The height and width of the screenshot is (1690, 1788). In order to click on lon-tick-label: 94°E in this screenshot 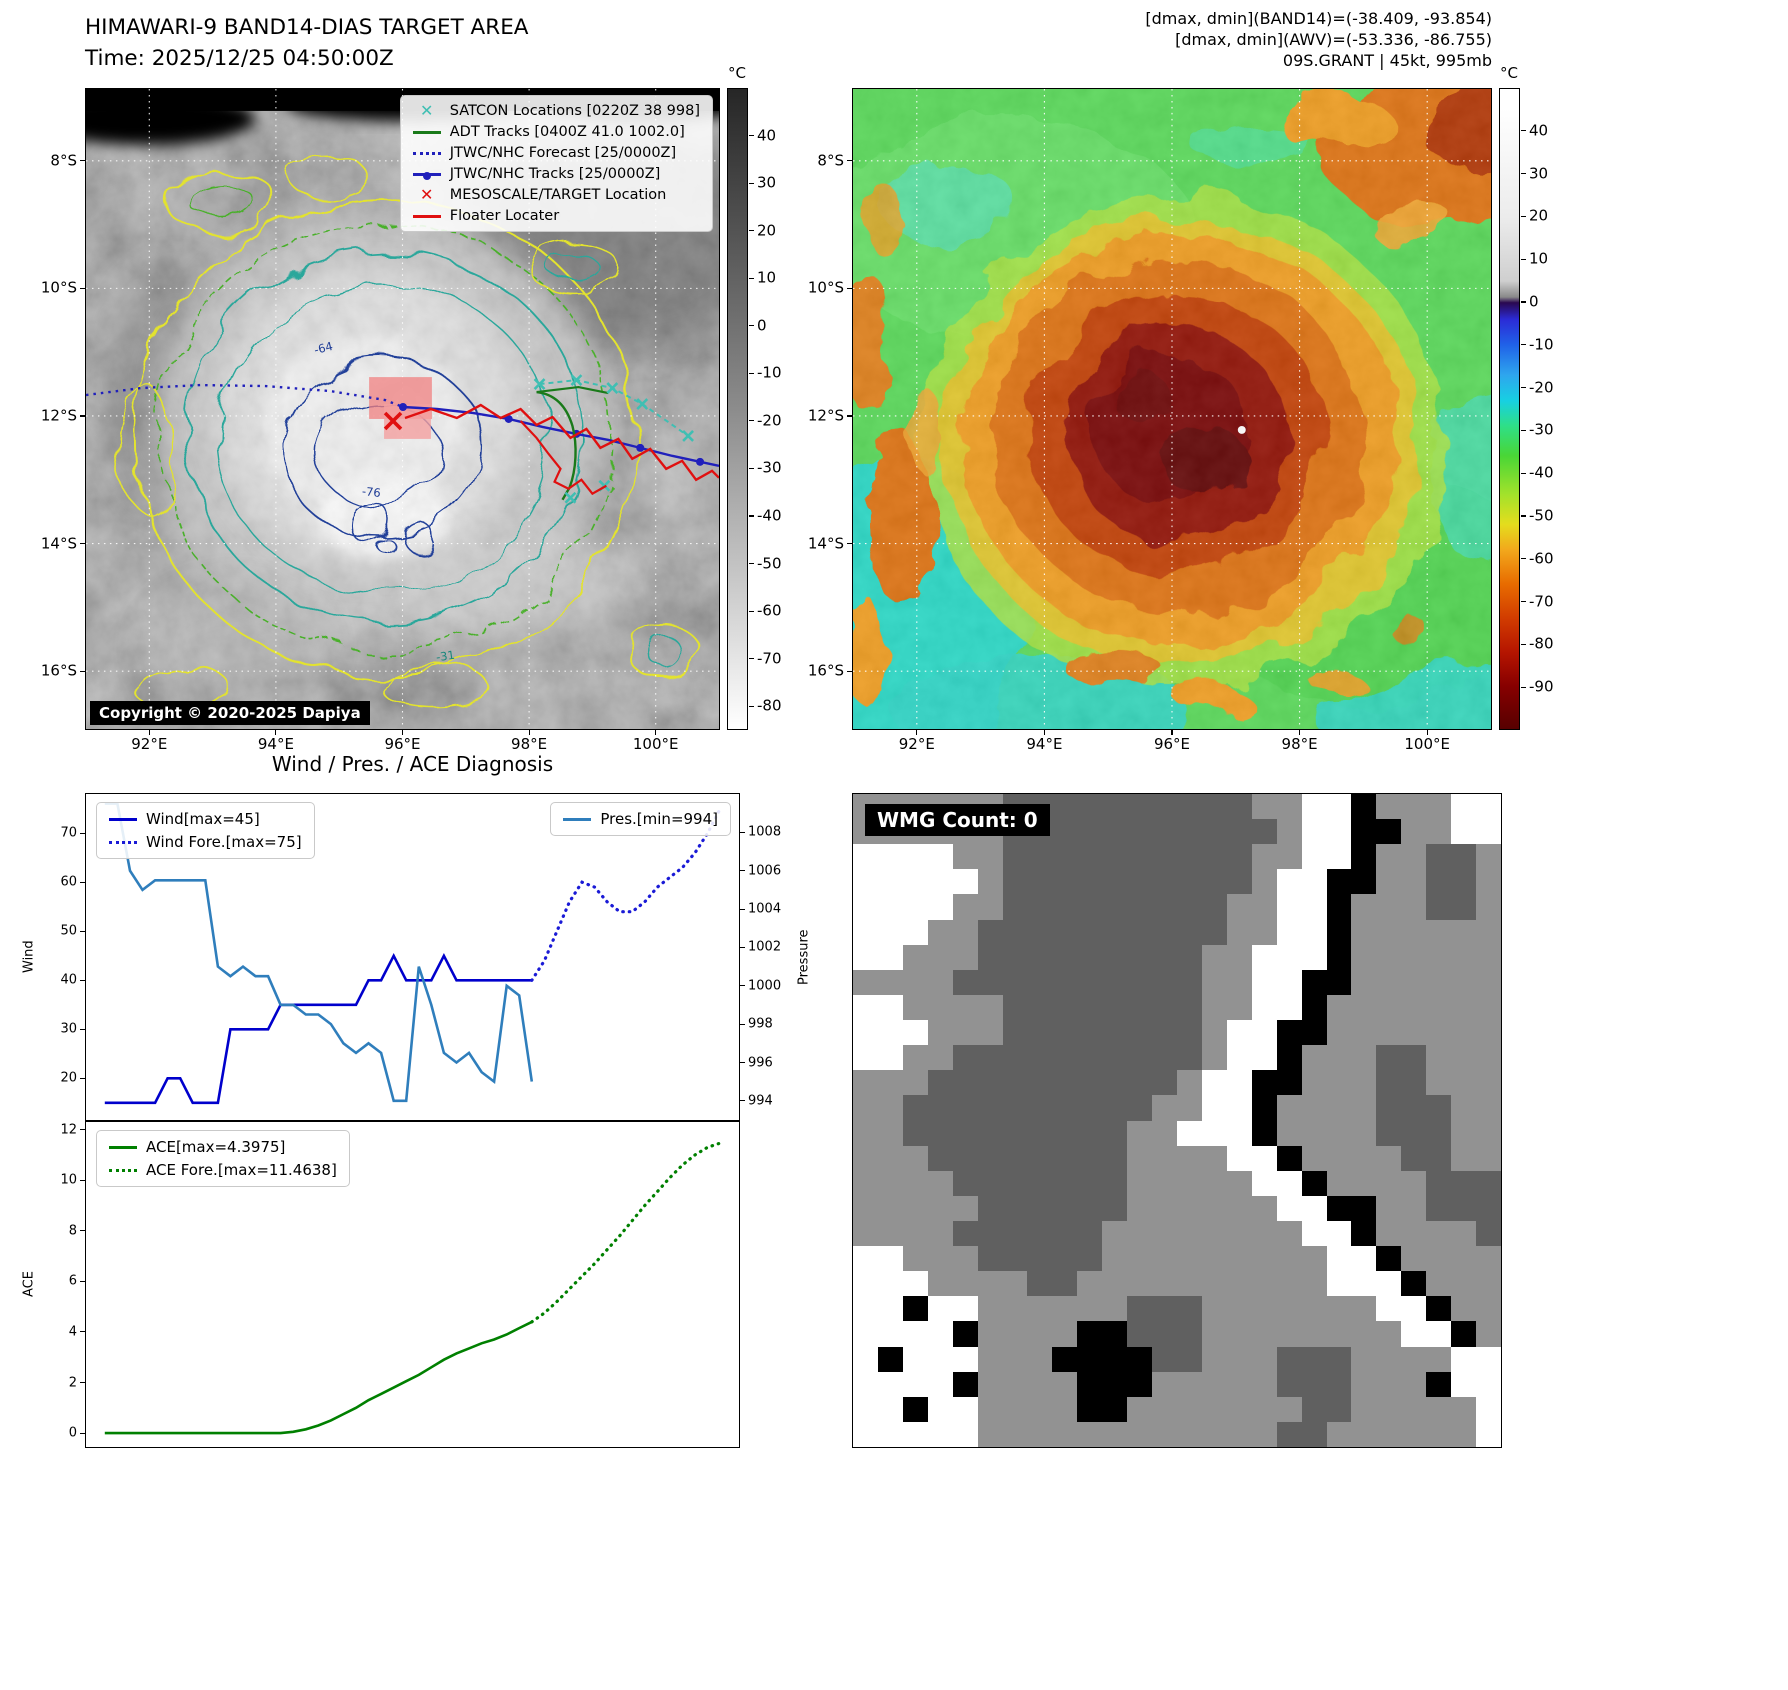, I will do `click(1044, 744)`.